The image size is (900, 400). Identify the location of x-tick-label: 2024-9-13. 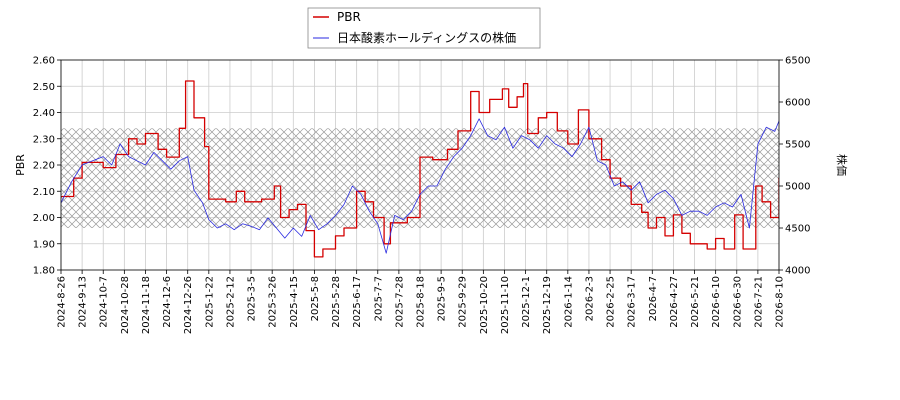
(83, 302).